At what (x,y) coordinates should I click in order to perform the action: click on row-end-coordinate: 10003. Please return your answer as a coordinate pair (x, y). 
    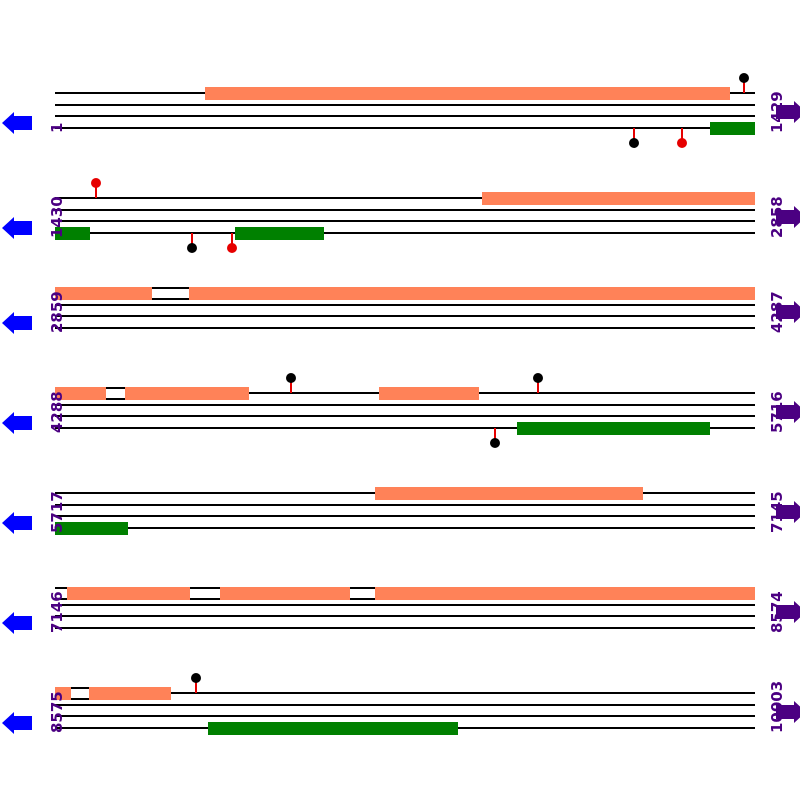
    Looking at the image, I should click on (777, 706).